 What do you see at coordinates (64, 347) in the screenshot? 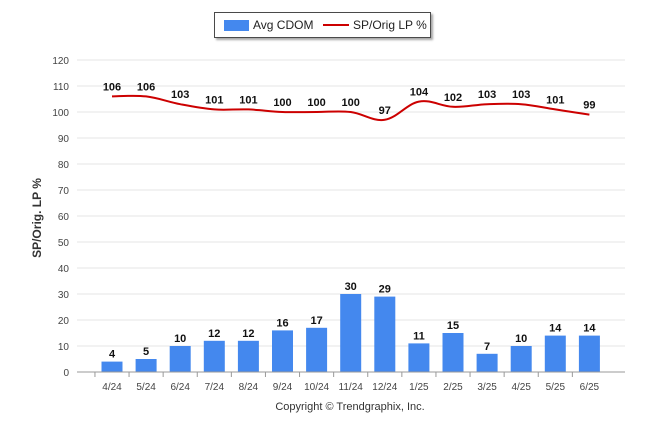
I see `y-tick-label: 10` at bounding box center [64, 347].